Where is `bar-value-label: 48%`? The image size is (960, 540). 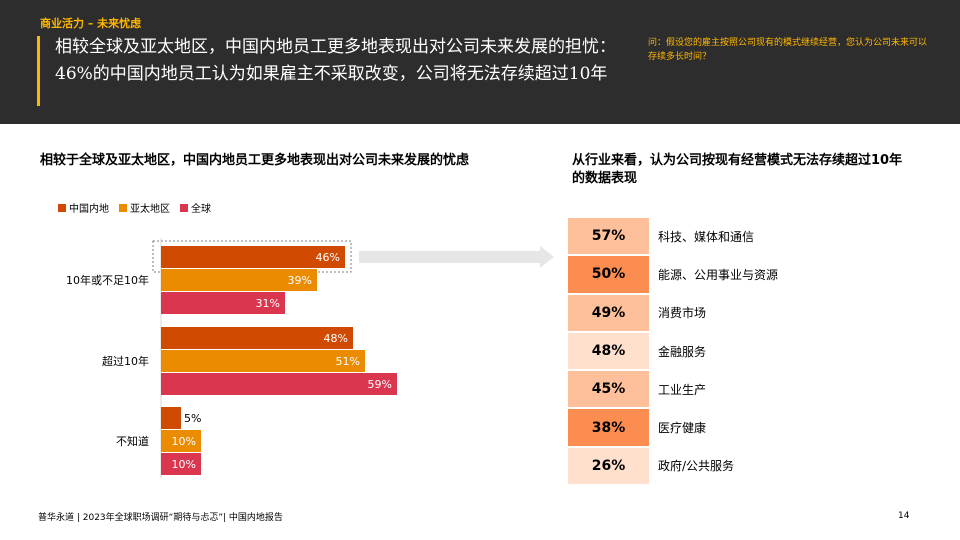
bar-value-label: 48% is located at coordinates (336, 338).